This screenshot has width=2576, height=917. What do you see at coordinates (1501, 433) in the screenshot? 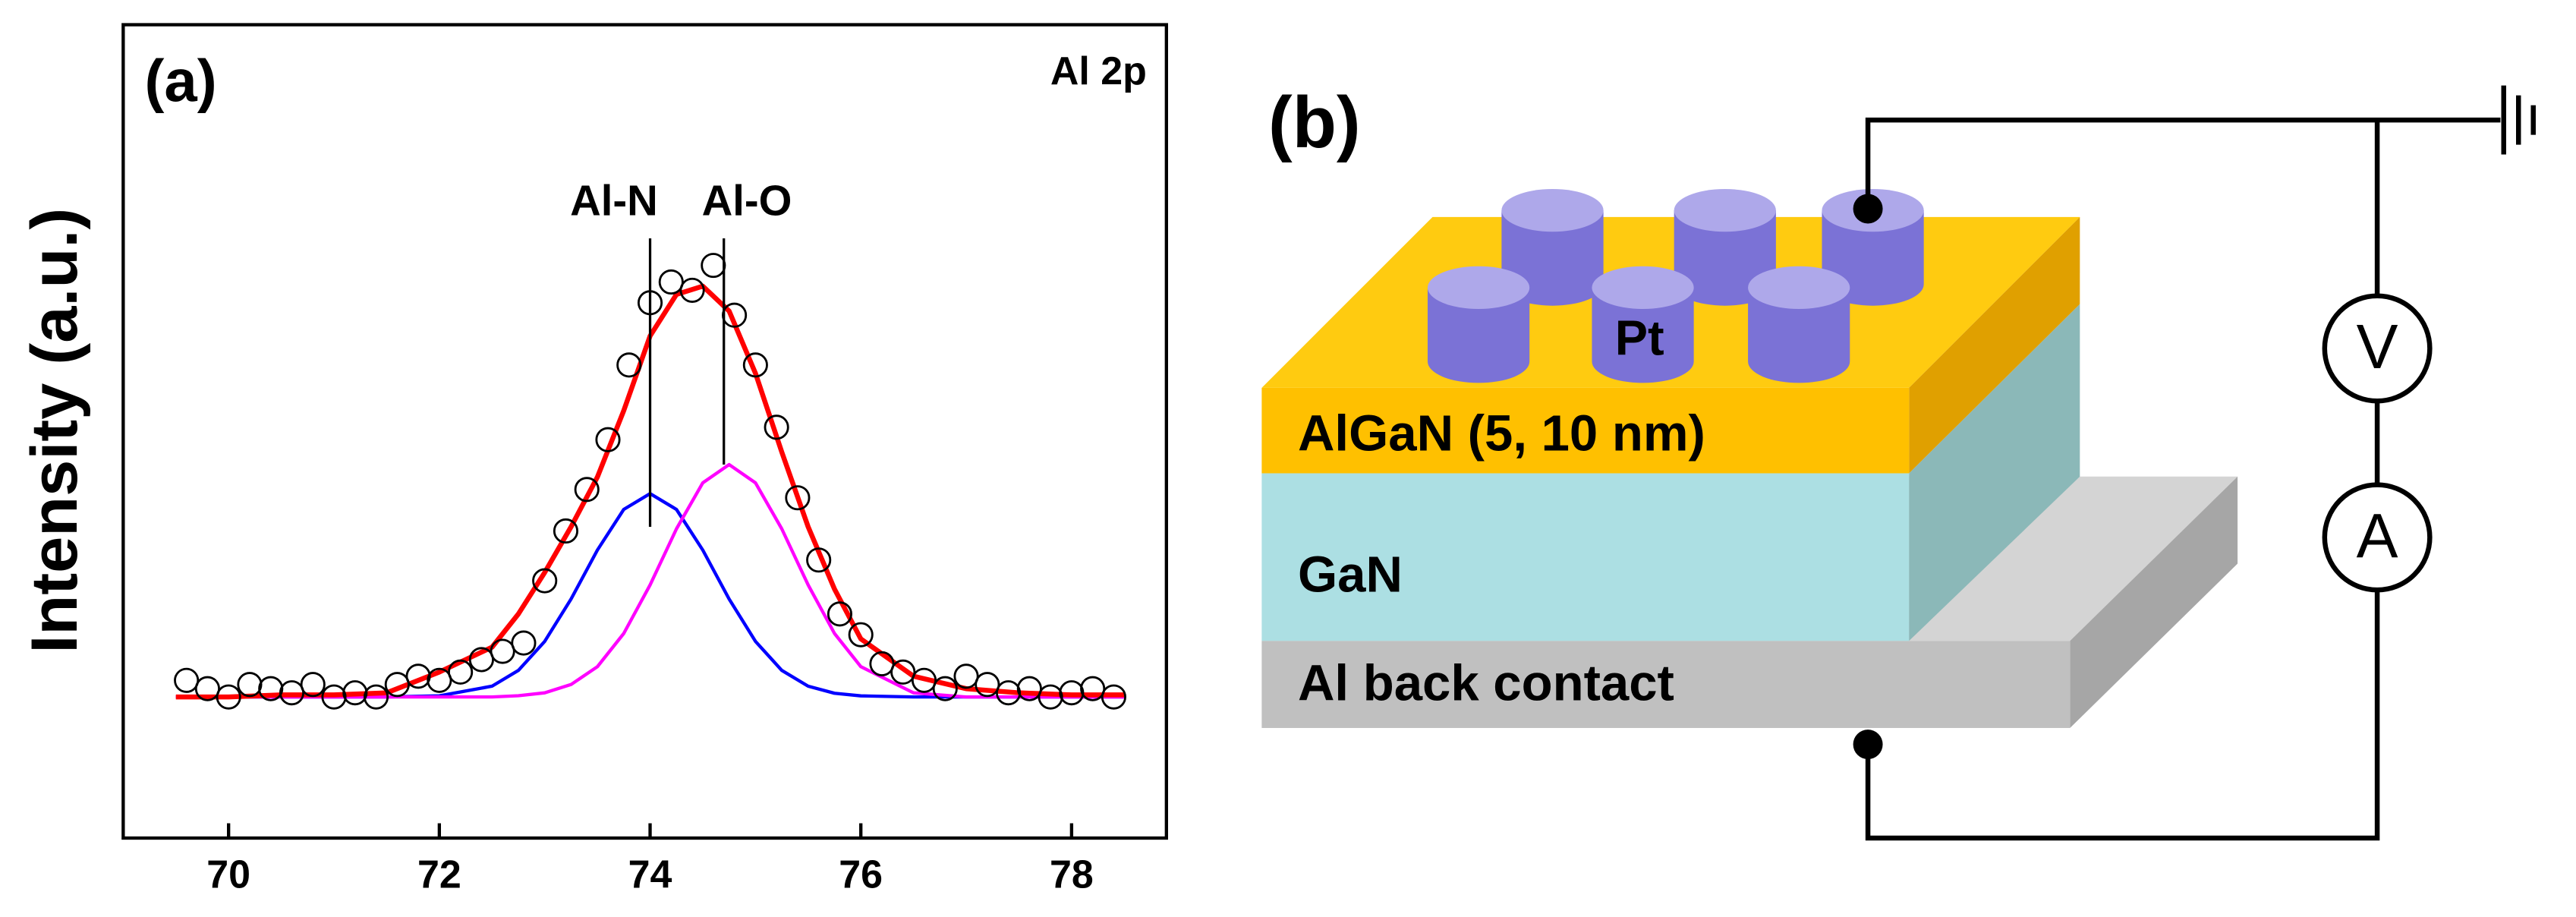
I see `layer-label: AlGaN (5, 10 nm)` at bounding box center [1501, 433].